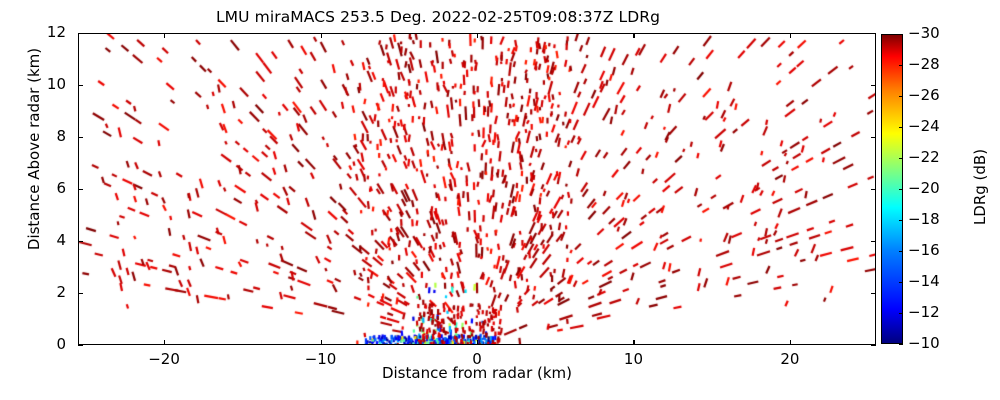  Describe the element at coordinates (924, 33) in the screenshot. I see `colorbar-tick-label: −30` at that location.